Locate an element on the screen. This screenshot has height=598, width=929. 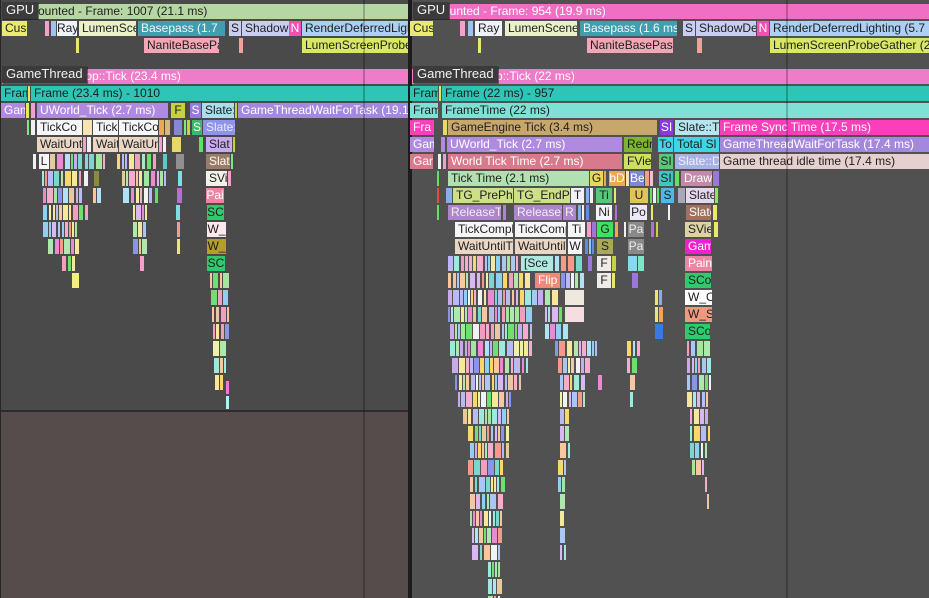
flame-bar: Loop::Tick (22 ms) is located at coordinates (670, 76).